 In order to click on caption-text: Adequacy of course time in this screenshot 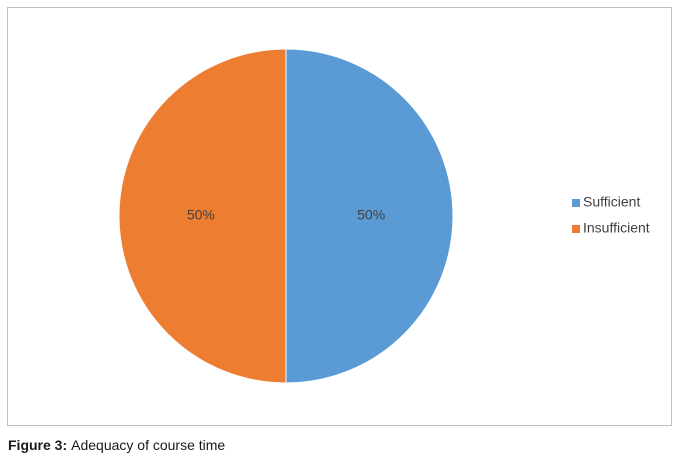, I will do `click(148, 445)`.